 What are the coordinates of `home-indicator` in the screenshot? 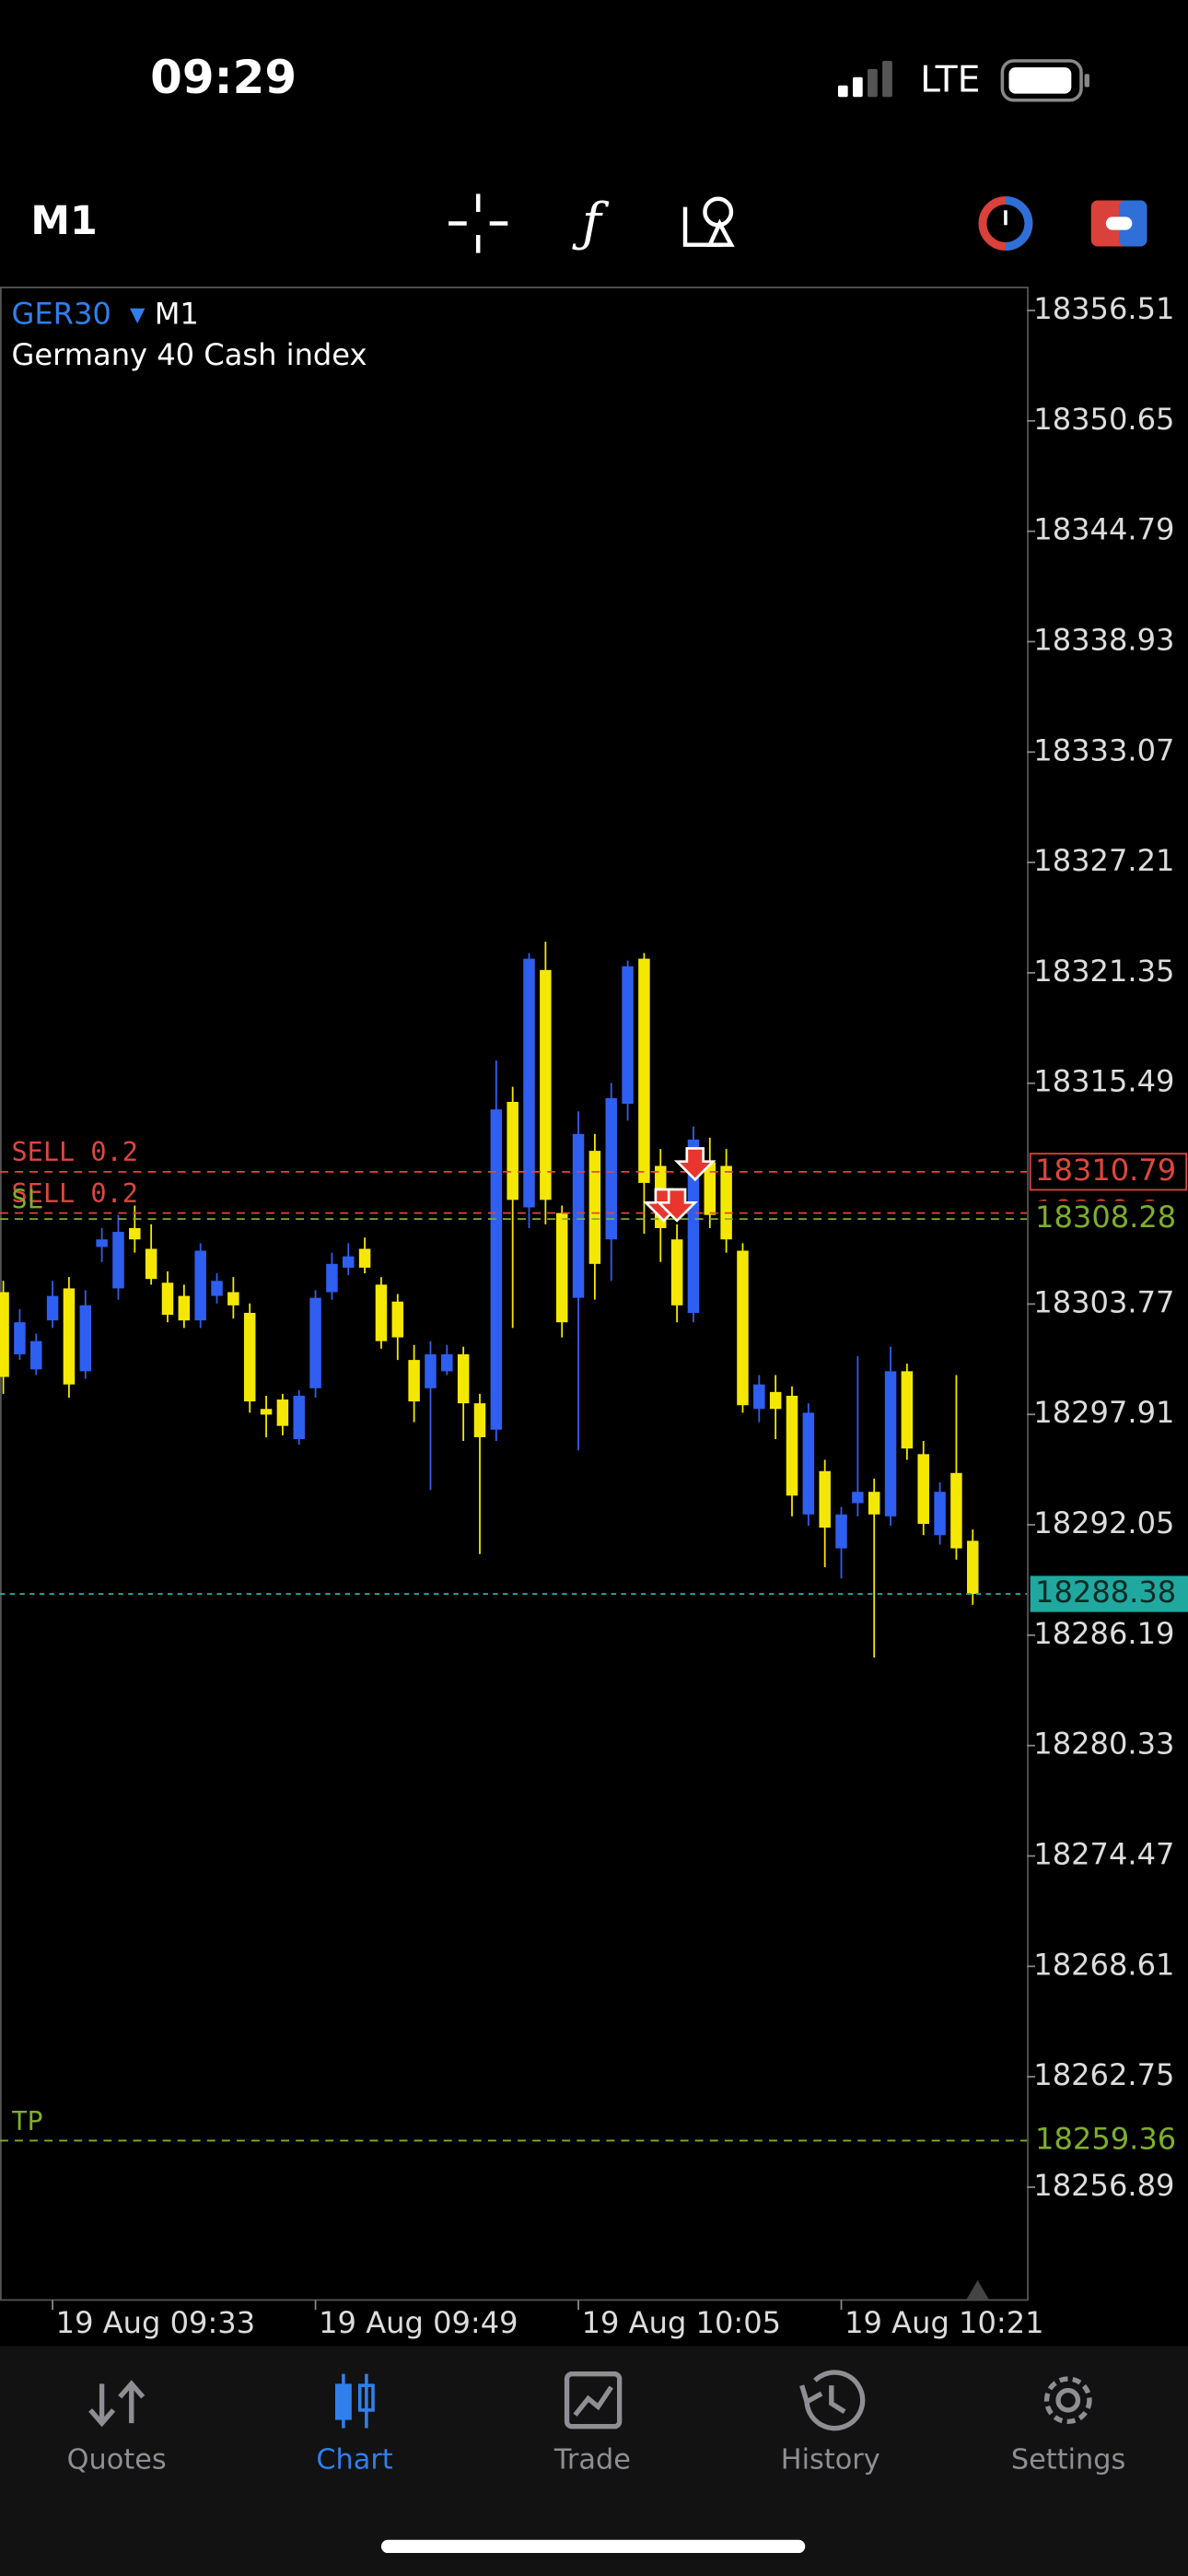 It's located at (593, 2546).